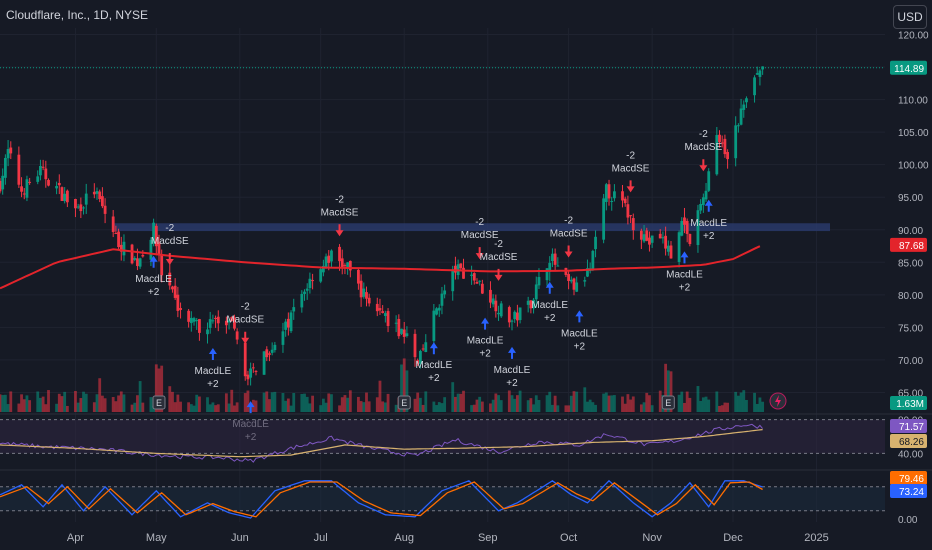  Describe the element at coordinates (910, 231) in the screenshot. I see `price-tick-label: 90.00` at that location.